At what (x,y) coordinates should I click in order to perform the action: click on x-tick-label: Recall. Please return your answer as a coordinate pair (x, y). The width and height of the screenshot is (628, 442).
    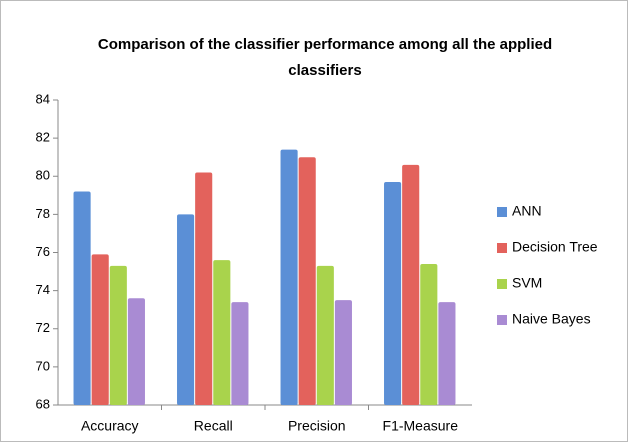
    Looking at the image, I should click on (213, 426).